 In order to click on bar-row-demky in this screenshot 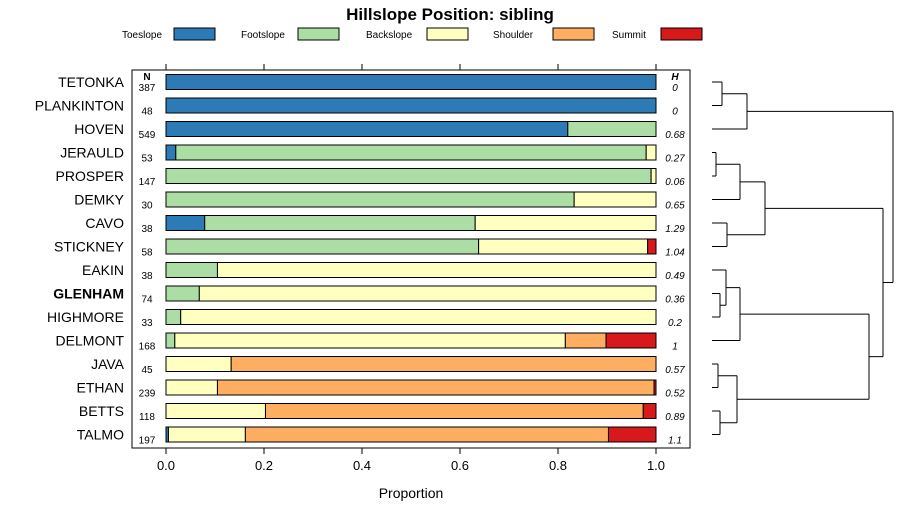, I will do `click(411, 199)`.